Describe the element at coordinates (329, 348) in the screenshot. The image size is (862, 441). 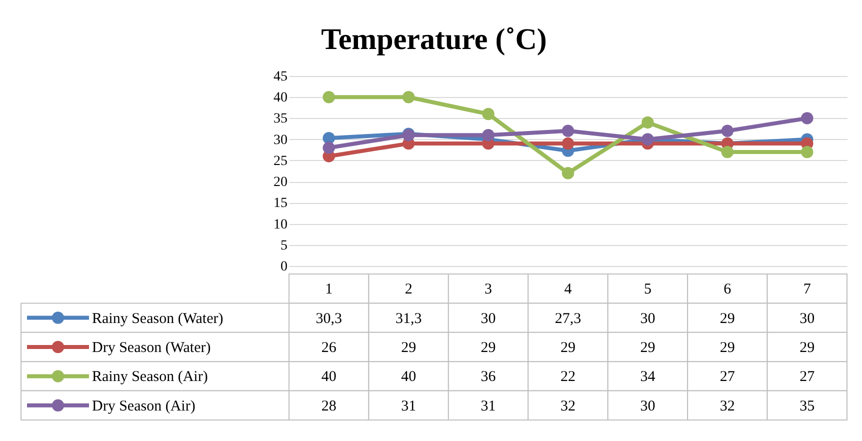
I see `data-label: 26` at that location.